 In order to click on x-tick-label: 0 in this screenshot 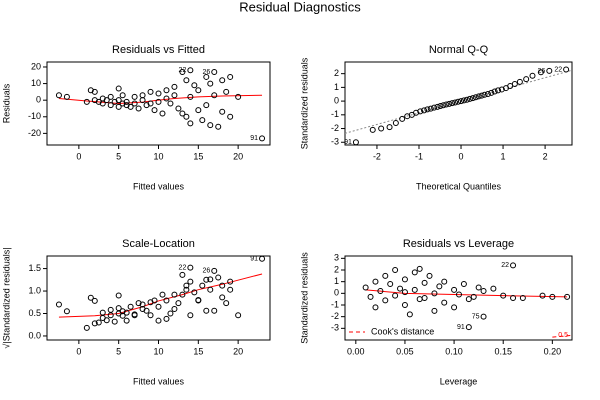, I will do `click(78, 156)`.